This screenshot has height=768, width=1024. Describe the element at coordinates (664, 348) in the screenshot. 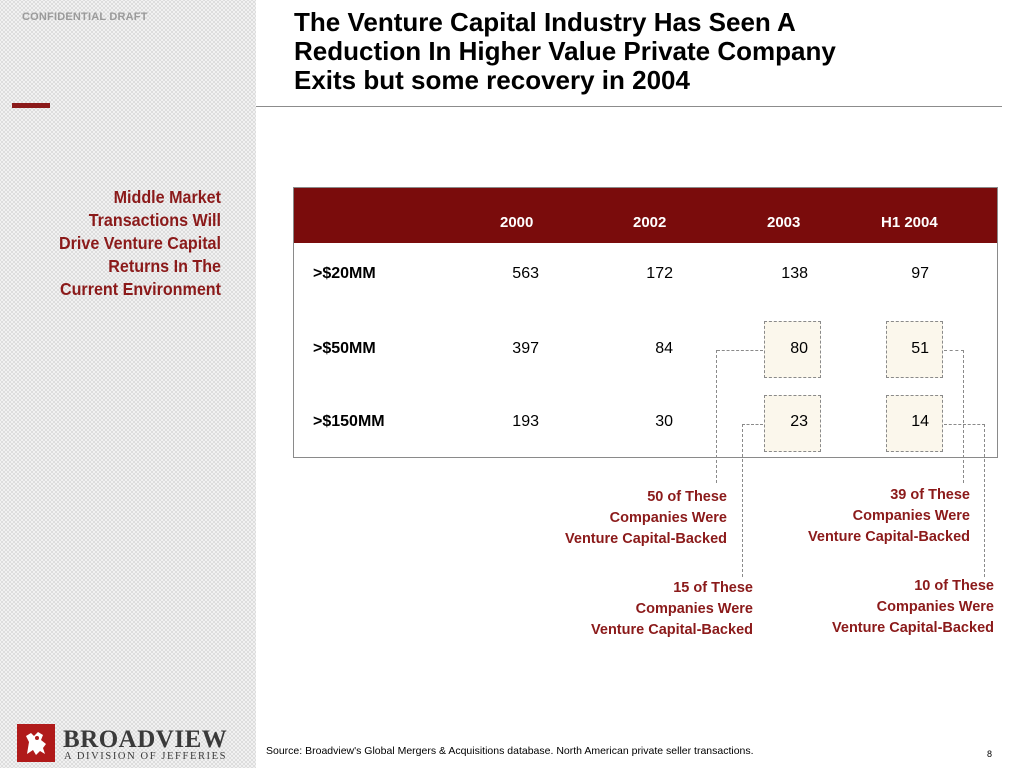

I see `table-cell: 84` at that location.